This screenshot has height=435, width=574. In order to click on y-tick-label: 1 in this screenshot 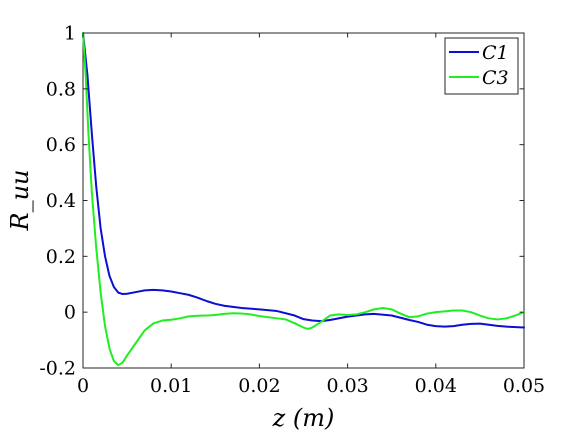, I will do `click(70, 34)`.